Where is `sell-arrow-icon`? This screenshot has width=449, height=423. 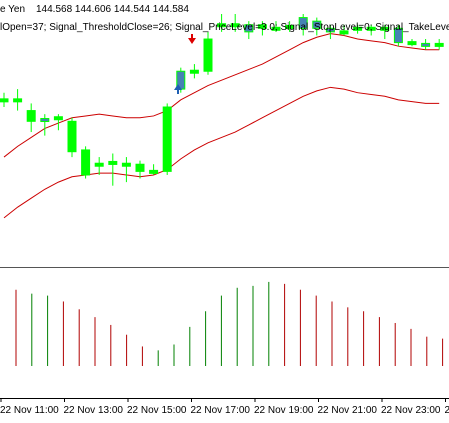 sell-arrow-icon is located at coordinates (192, 39).